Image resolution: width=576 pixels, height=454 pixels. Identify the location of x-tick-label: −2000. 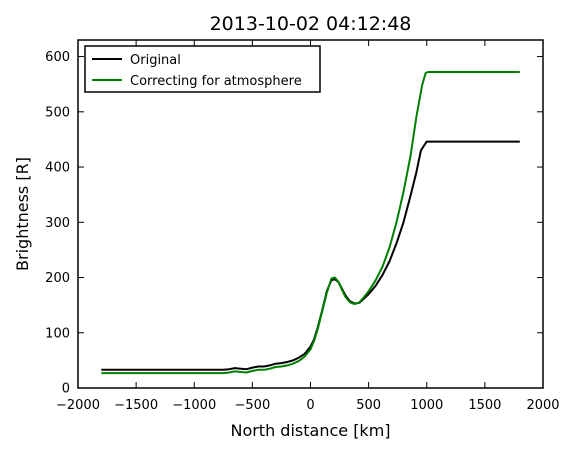
(78, 405).